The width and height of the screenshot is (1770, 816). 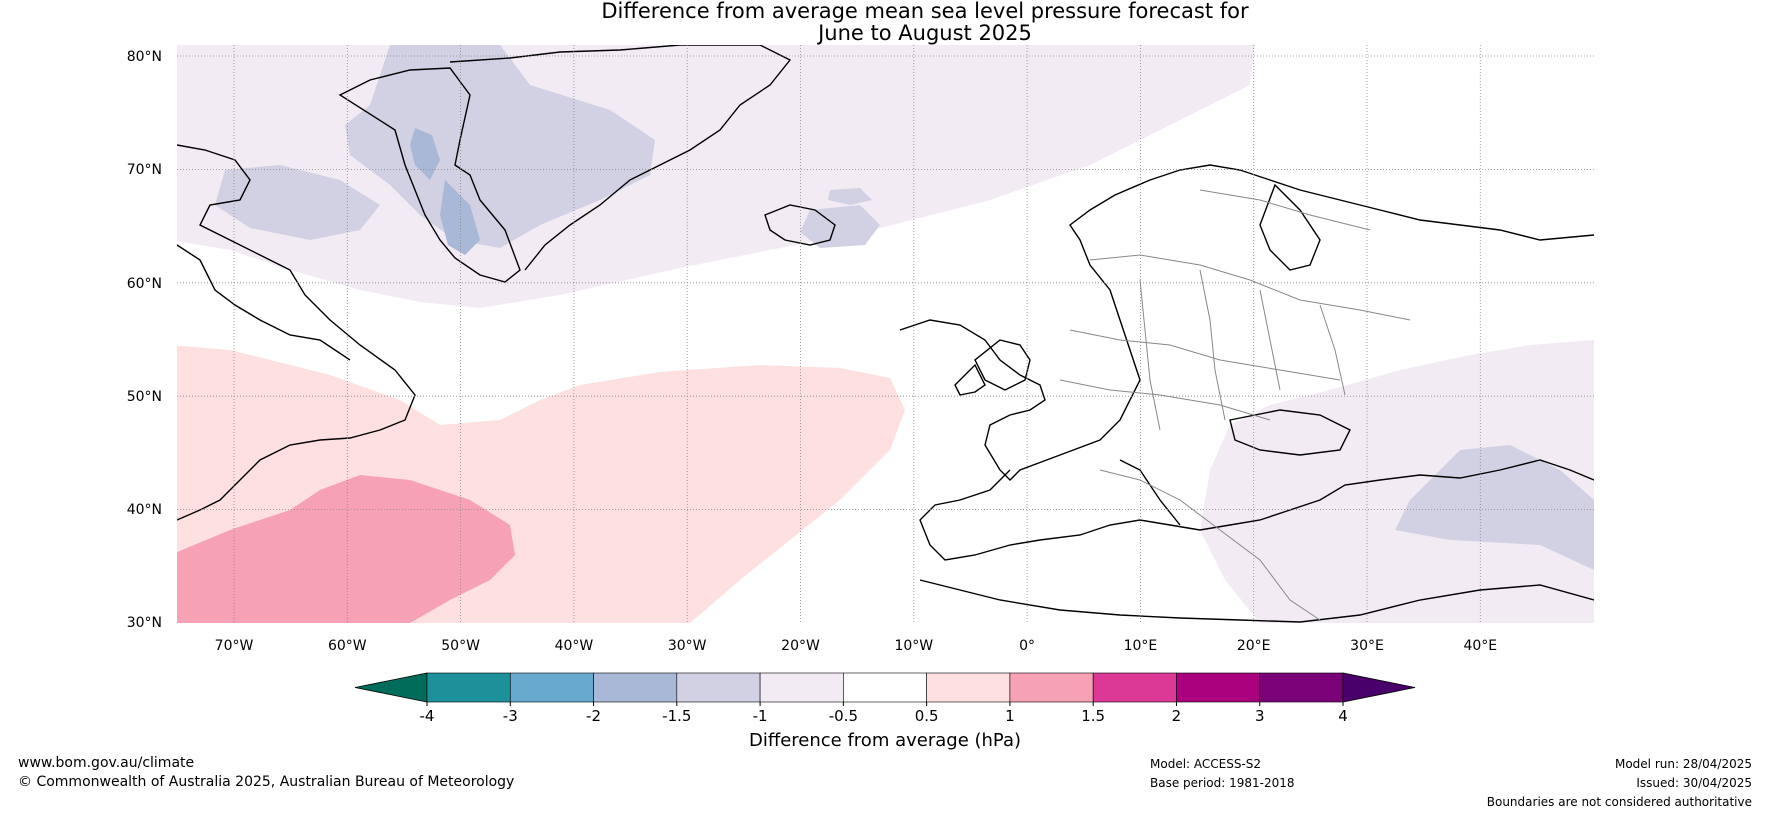 I want to click on anomaly-region-greenland-inner, so click(x=460, y=217).